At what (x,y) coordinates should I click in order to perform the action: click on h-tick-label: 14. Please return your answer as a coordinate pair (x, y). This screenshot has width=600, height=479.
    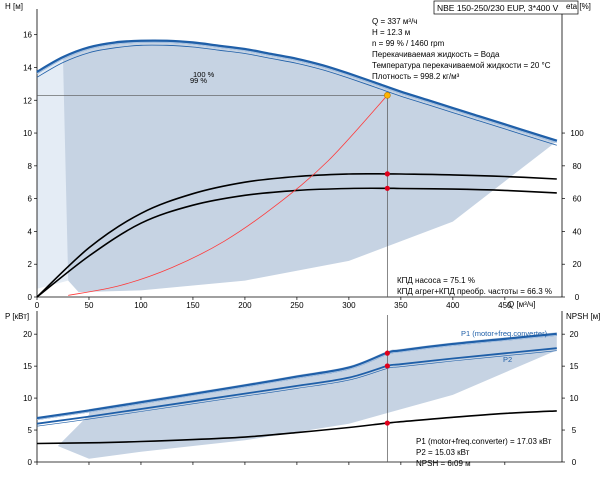
    Looking at the image, I should click on (27, 67).